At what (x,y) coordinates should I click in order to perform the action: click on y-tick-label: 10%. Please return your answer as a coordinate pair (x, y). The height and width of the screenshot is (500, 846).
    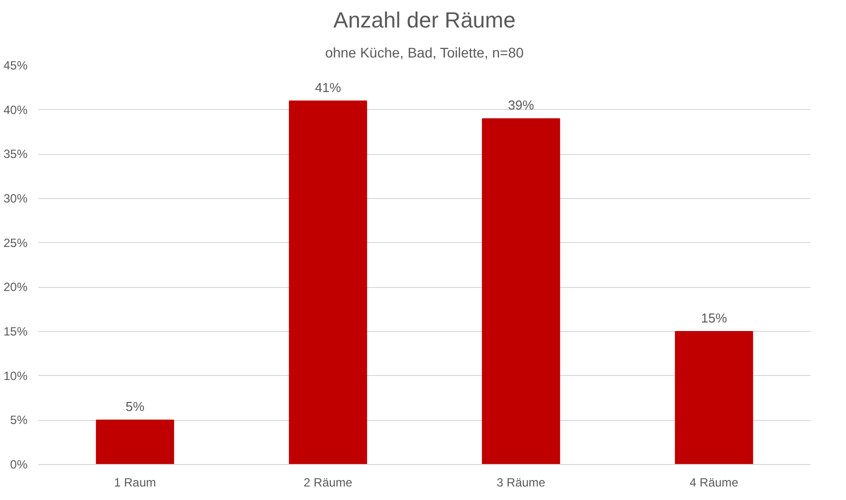
    Looking at the image, I should click on (15, 375).